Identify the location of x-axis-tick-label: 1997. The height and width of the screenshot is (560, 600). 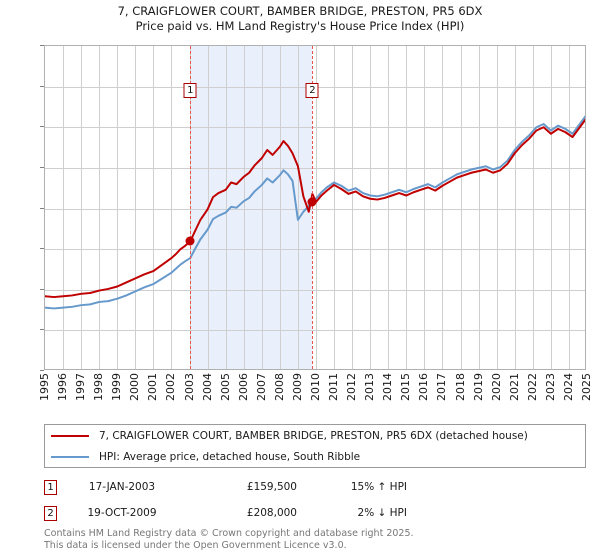
(81, 387).